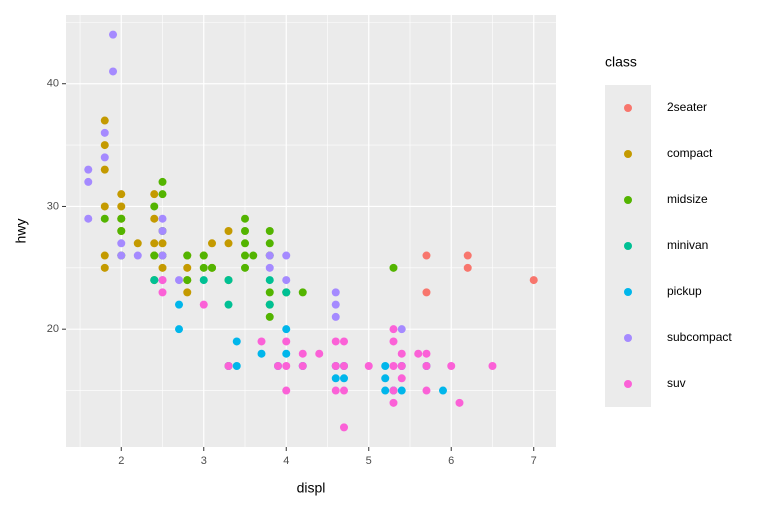  I want to click on x-tick-label: 3, so click(204, 461).